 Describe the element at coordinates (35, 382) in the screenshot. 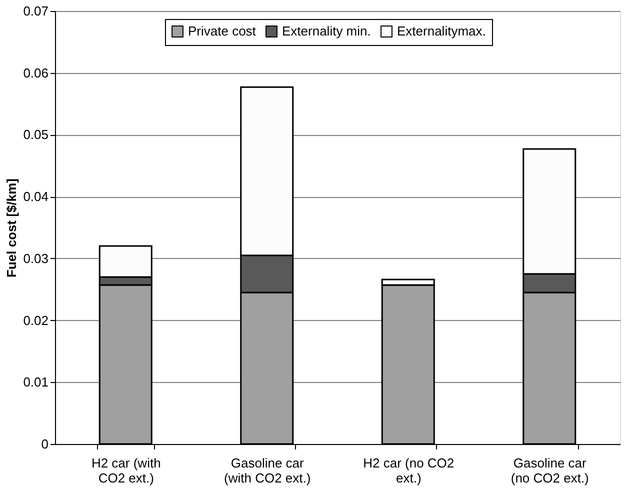

I see `y-tick-label: 0.01` at that location.